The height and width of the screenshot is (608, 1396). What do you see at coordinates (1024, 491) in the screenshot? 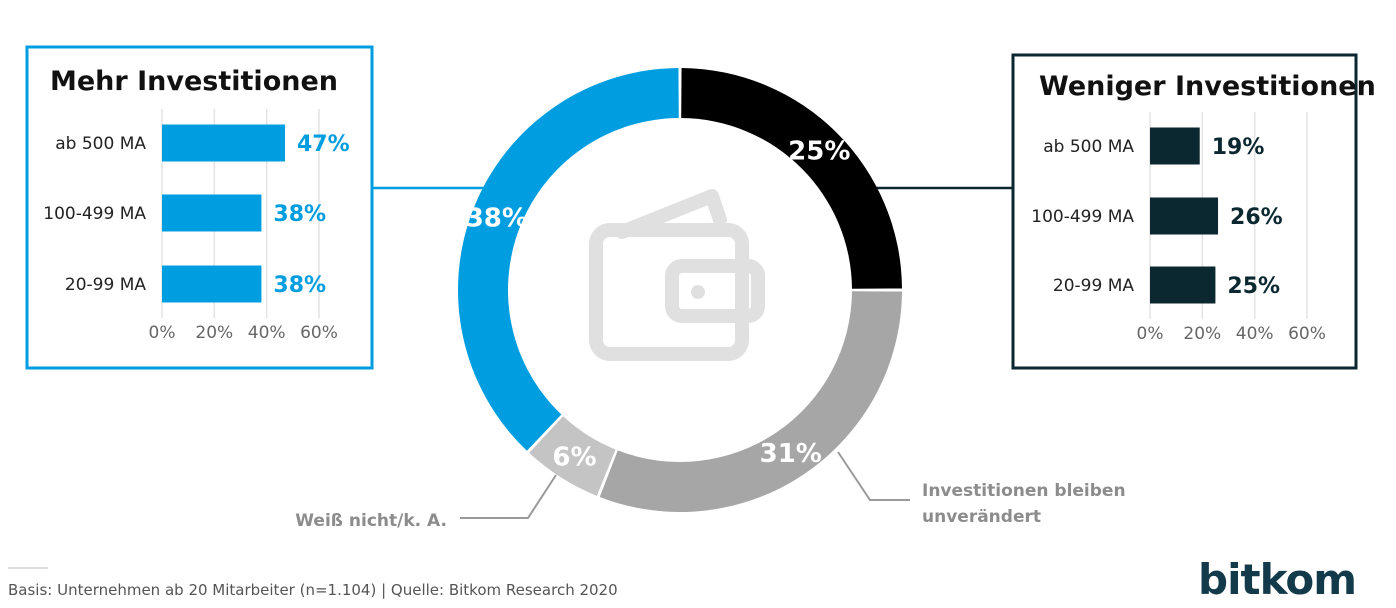
I see `callout-unchanged-line1: Investitionen bleiben` at bounding box center [1024, 491].